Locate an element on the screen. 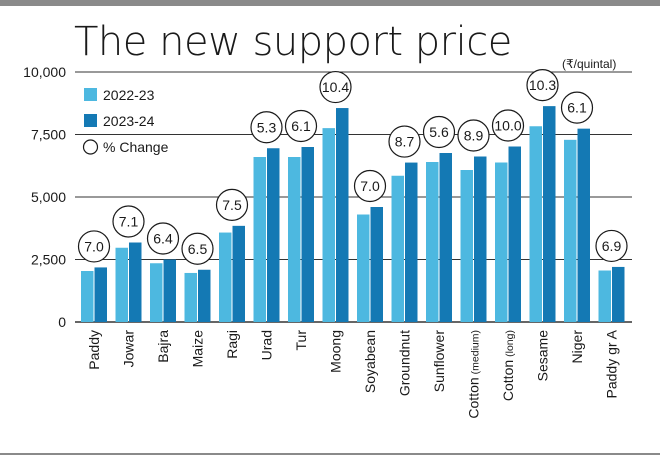  pct-change-label: 8.9 is located at coordinates (474, 136).